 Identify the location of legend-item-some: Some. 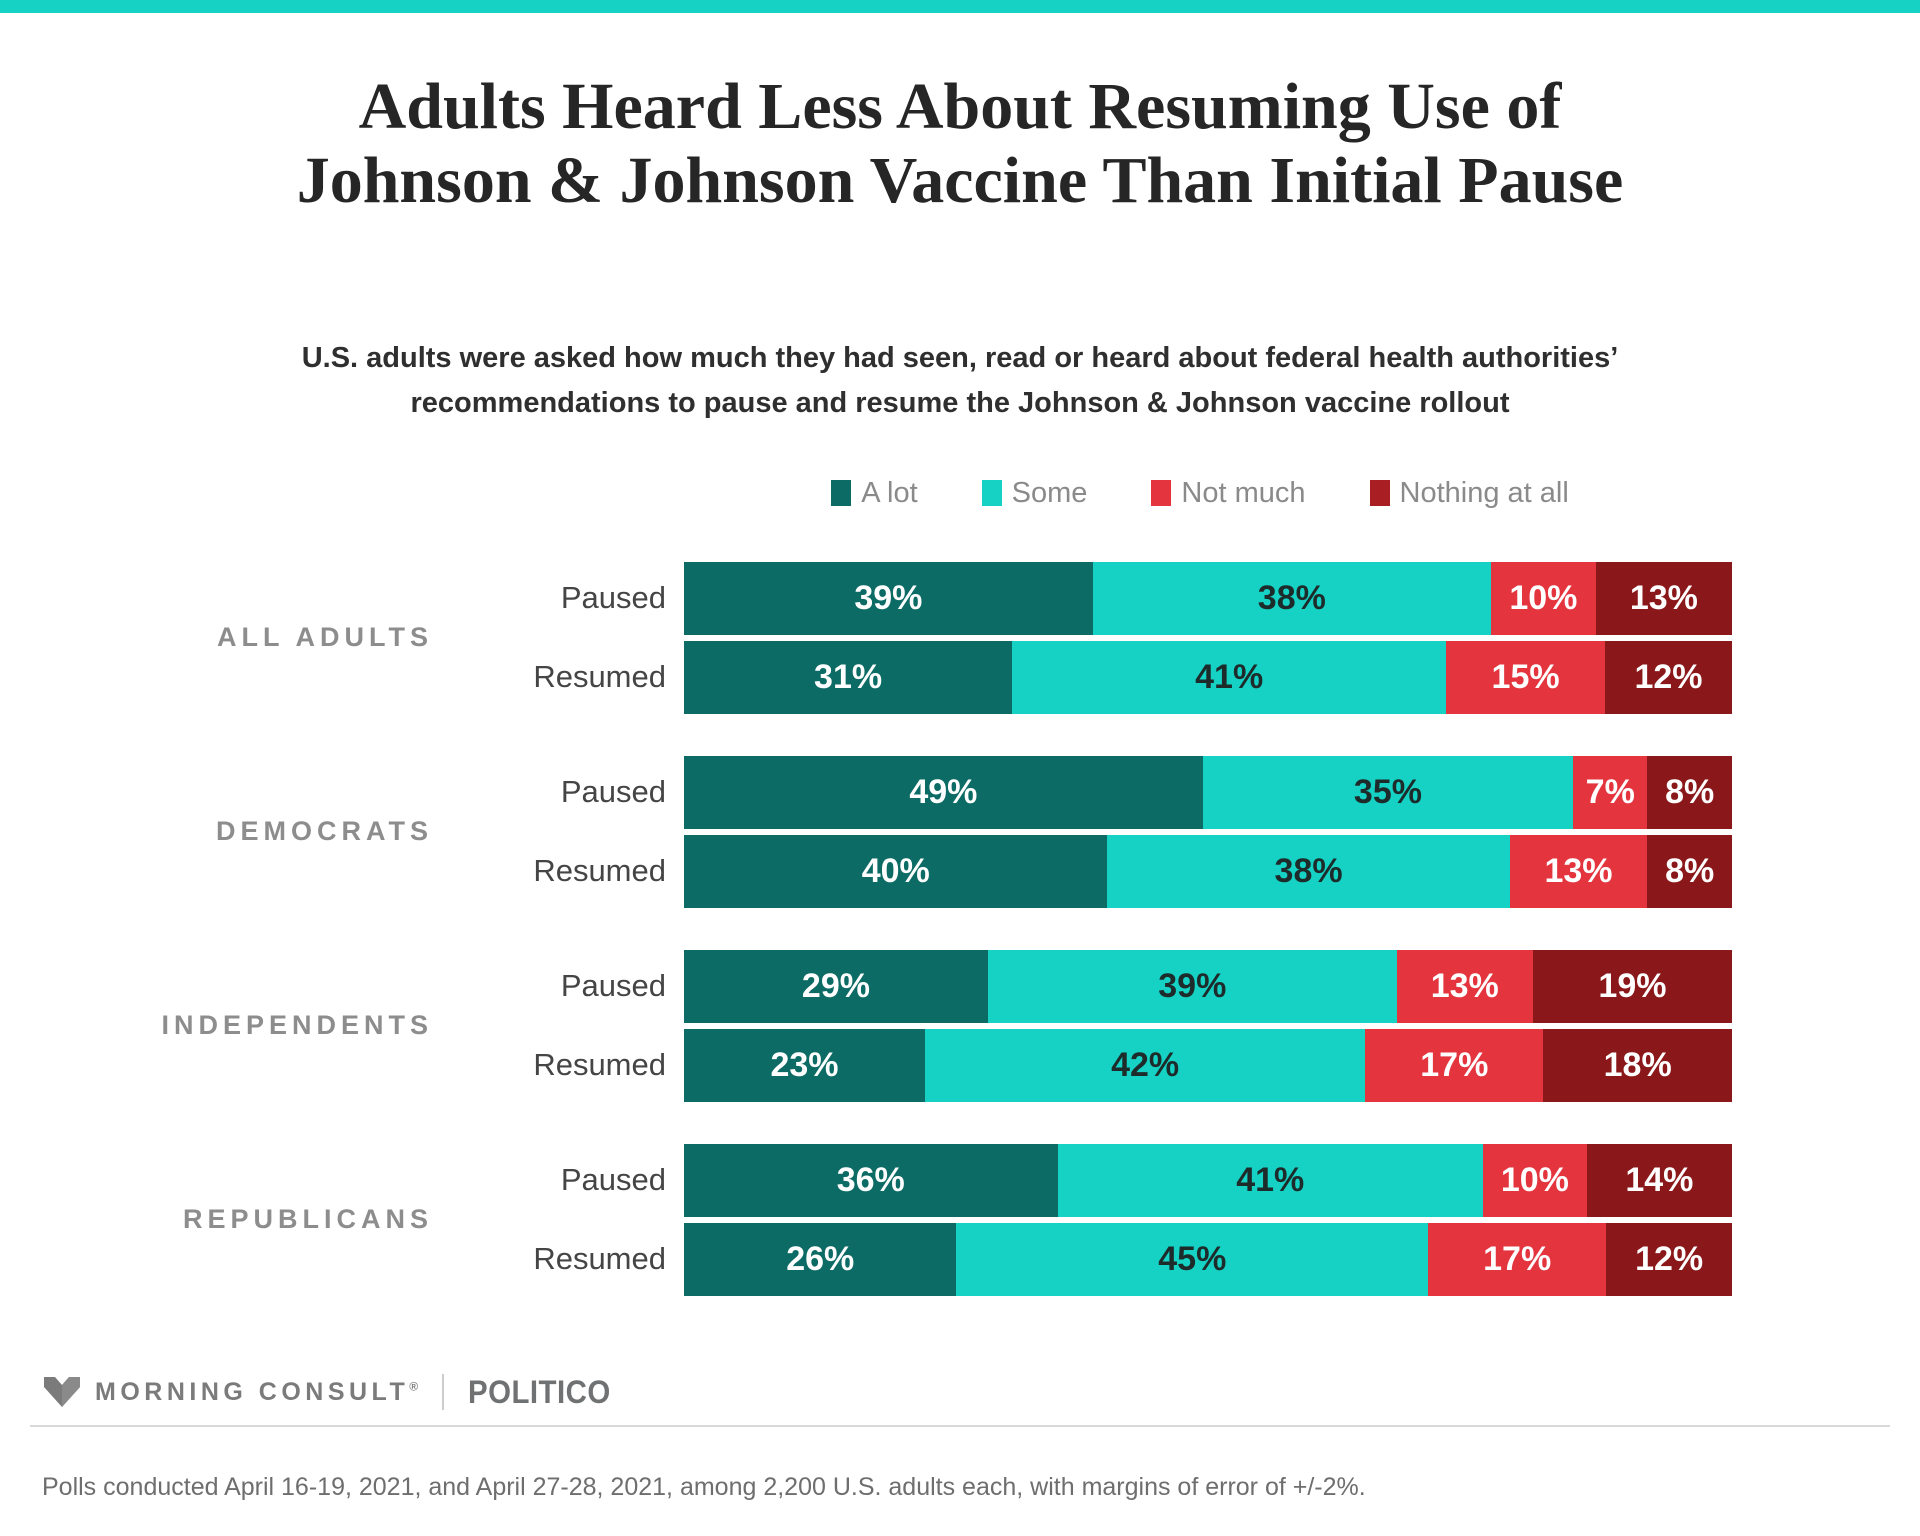
(1034, 493).